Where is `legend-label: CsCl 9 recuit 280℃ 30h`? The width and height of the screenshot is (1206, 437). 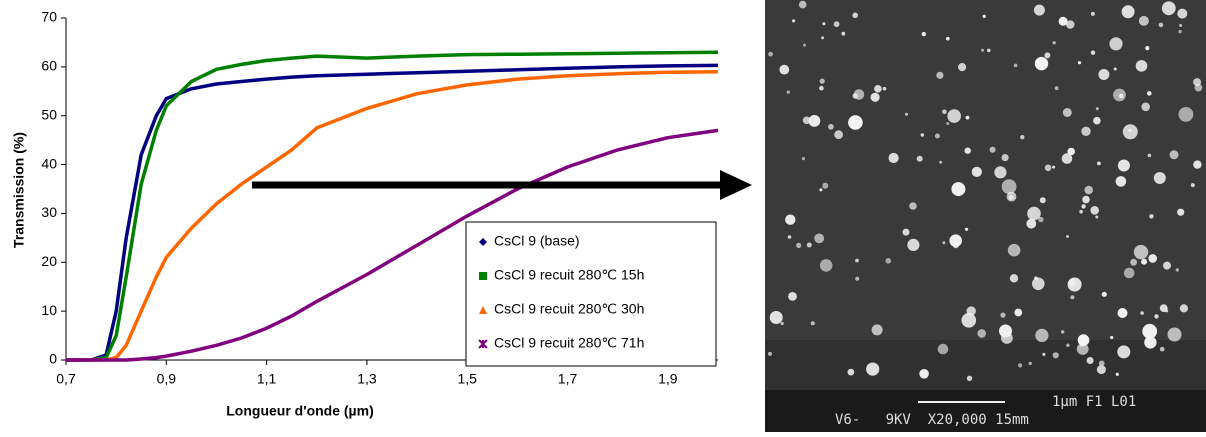
legend-label: CsCl 9 recuit 280℃ 30h is located at coordinates (569, 309).